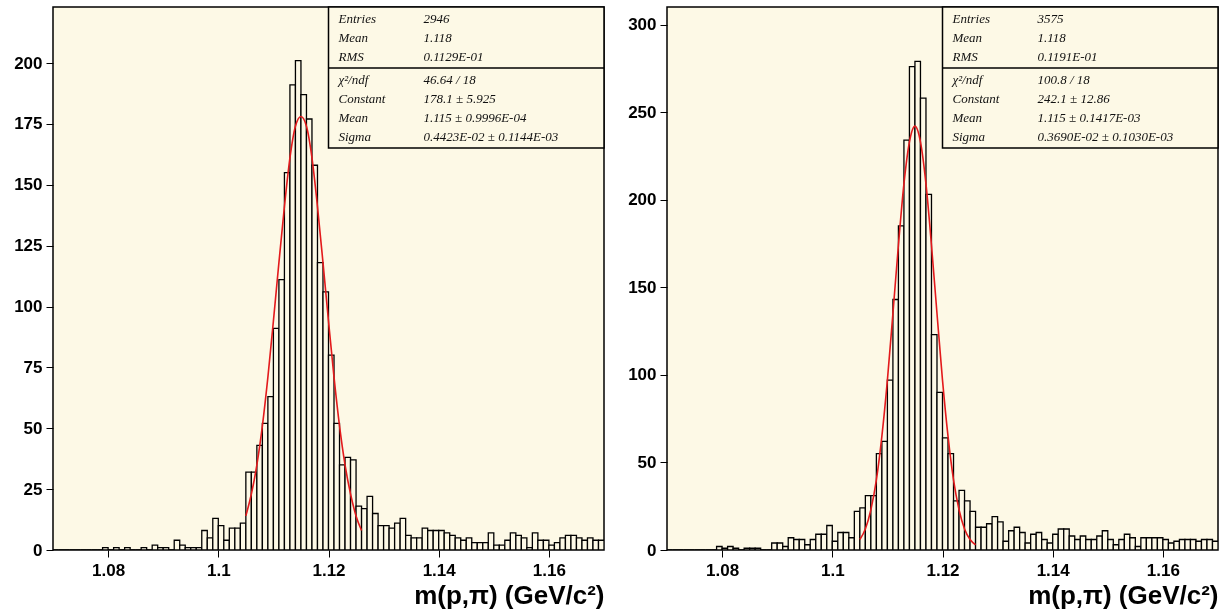 This screenshot has height=614, width=1227. Describe the element at coordinates (448, 136) in the screenshot. I see `text: Sigma 0.4423E-02 ± 0.1144E-03` at that location.